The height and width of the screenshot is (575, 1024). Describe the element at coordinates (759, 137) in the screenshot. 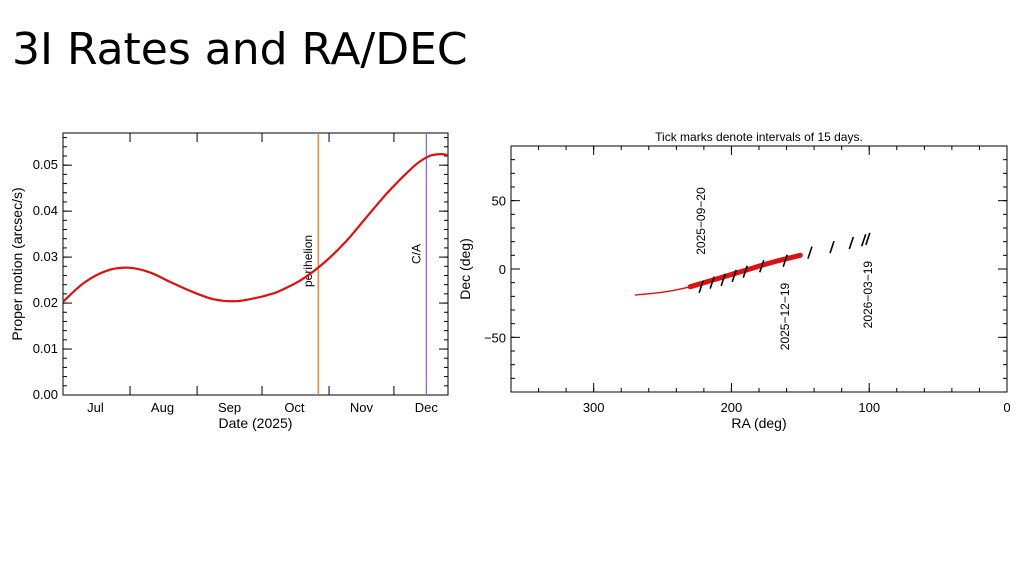

I see `chart-title: Tick marks denote intervals of 15 days.` at that location.